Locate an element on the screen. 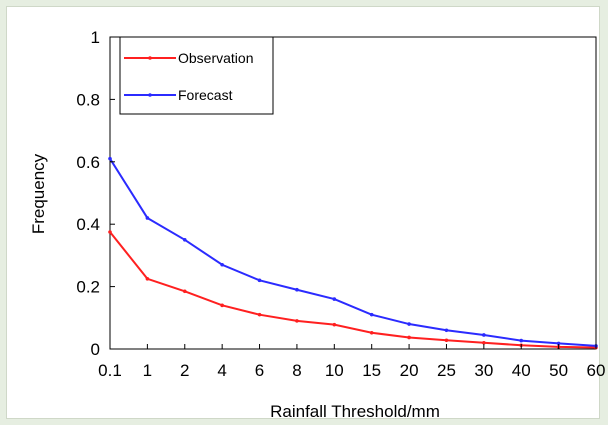 Image resolution: width=608 pixels, height=425 pixels. y-tick-label: 1 is located at coordinates (95, 37).